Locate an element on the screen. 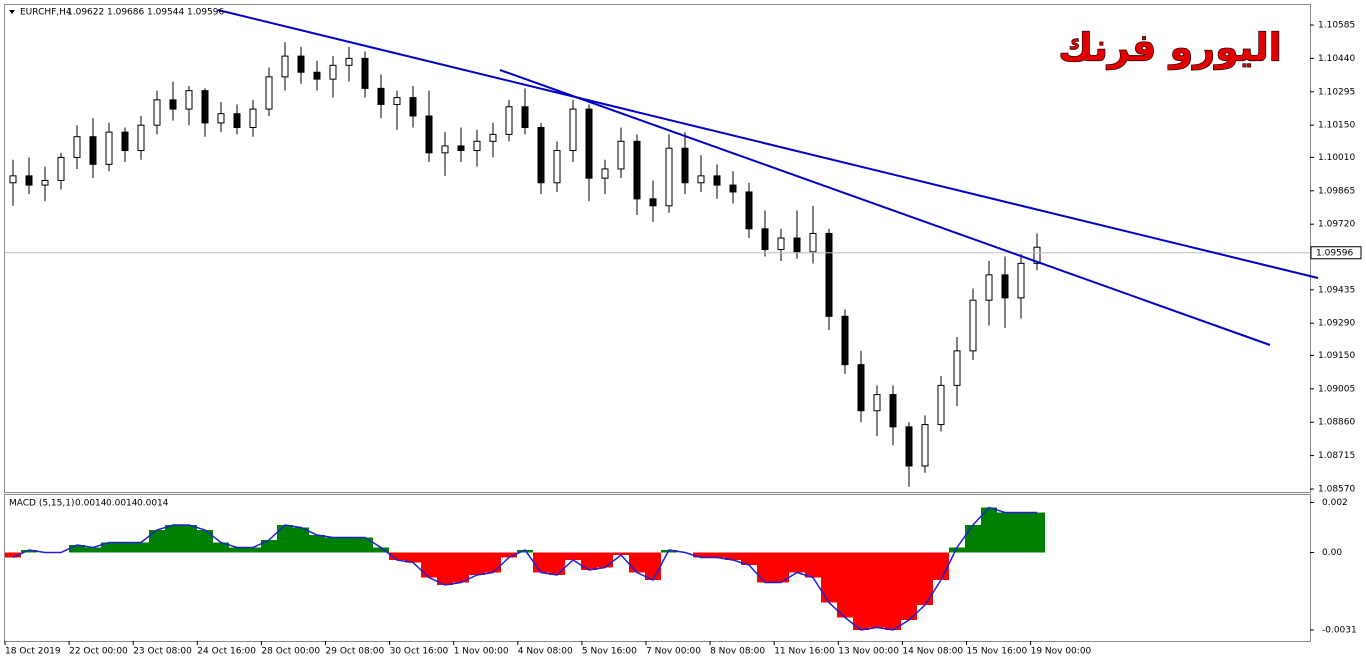 The width and height of the screenshot is (1366, 665). y-tick-label: 1.10585 is located at coordinates (1336, 26).